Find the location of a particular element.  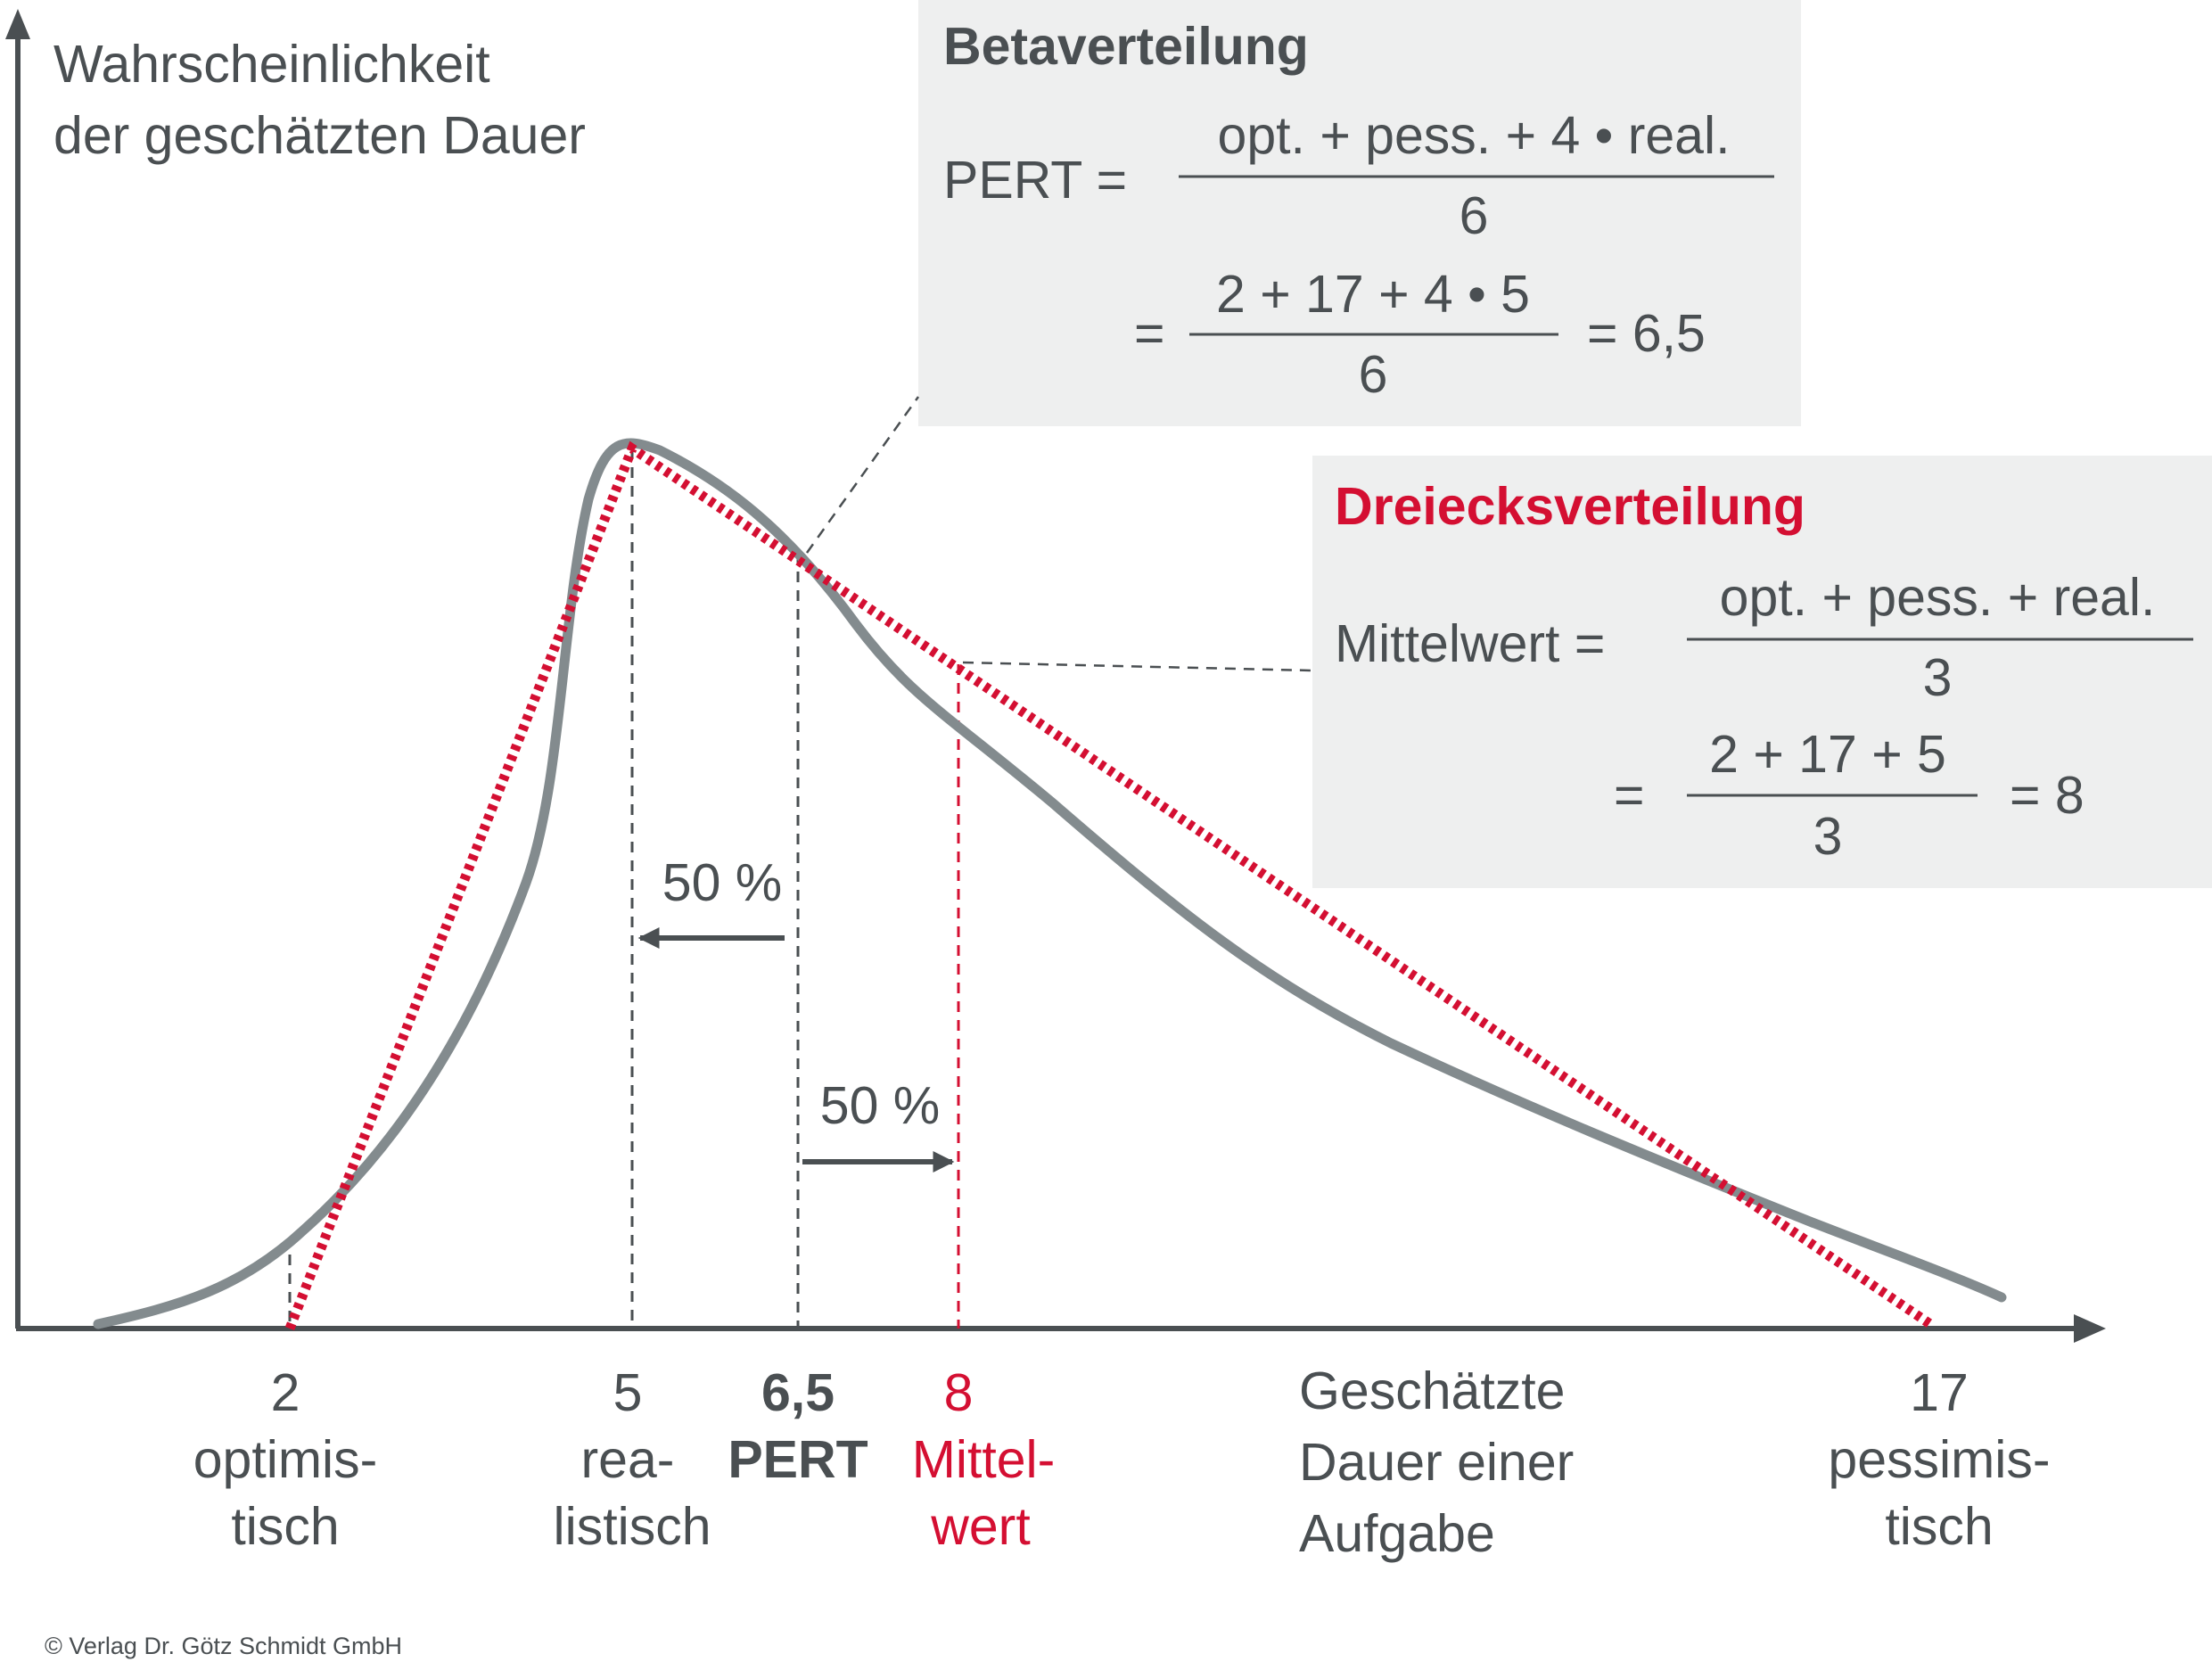

triangle-denominator: 3 is located at coordinates (1938, 678).